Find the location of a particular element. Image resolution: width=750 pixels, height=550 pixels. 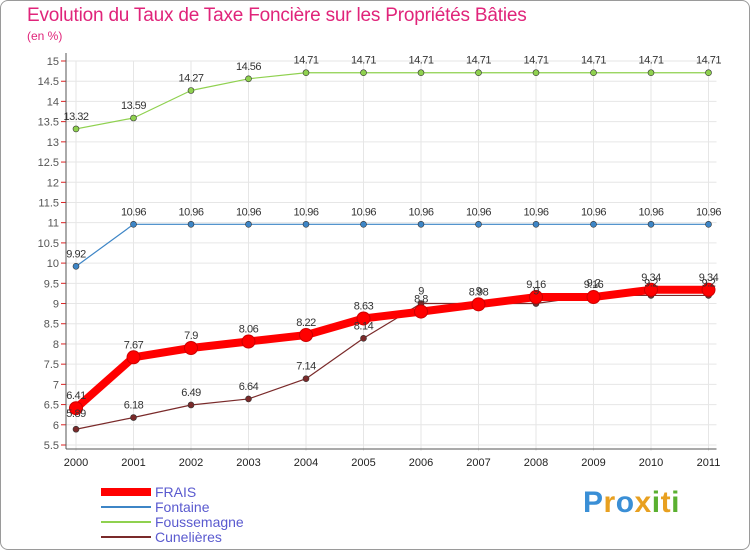

y-tick-label: 8 is located at coordinates (56, 345).